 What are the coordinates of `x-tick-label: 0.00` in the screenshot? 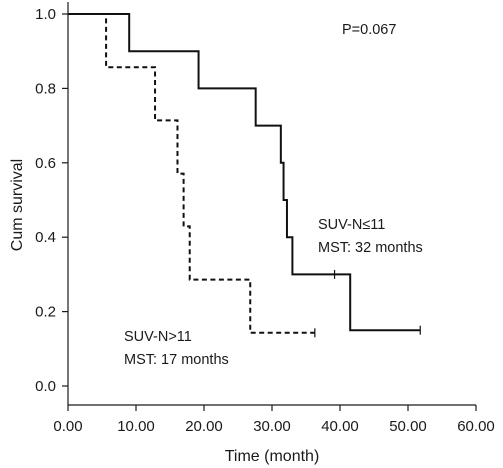 It's located at (67, 426).